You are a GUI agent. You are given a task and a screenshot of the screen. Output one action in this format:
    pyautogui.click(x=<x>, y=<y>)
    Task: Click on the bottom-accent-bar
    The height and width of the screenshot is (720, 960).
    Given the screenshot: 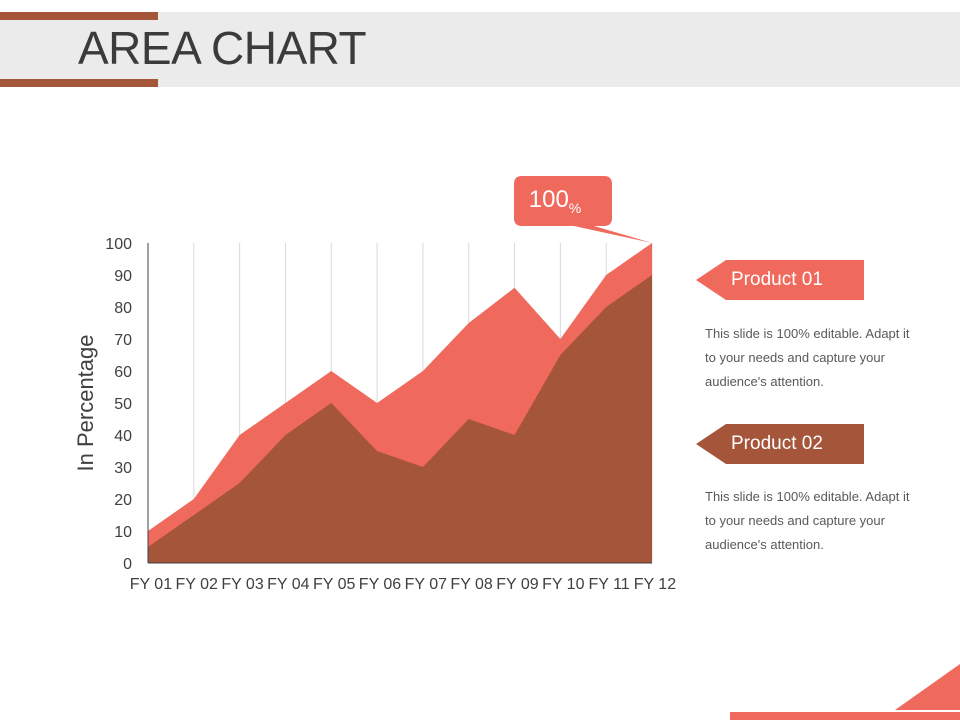 What is the action you would take?
    pyautogui.click(x=845, y=716)
    